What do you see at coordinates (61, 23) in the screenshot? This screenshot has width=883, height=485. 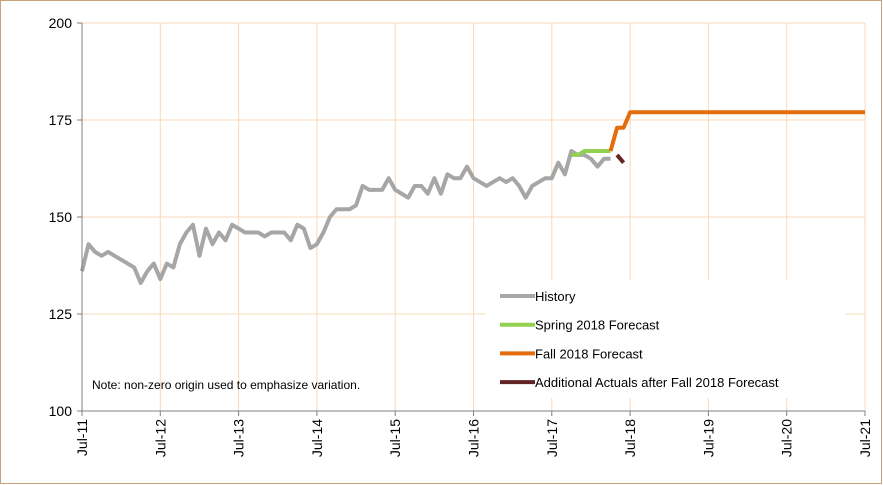 I see `y-tick-label: 200` at bounding box center [61, 23].